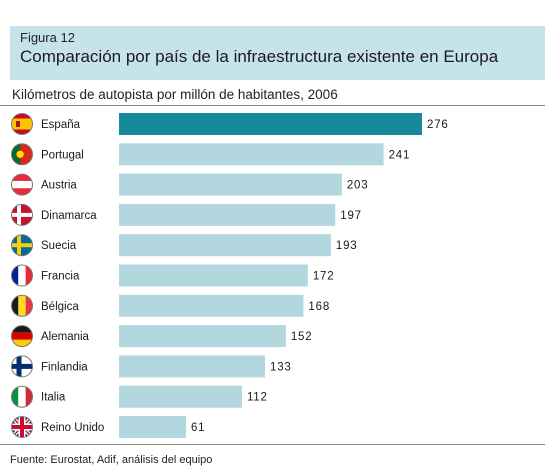 This screenshot has height=474, width=545. What do you see at coordinates (69, 216) in the screenshot?
I see `category-label: Dinamarca` at bounding box center [69, 216].